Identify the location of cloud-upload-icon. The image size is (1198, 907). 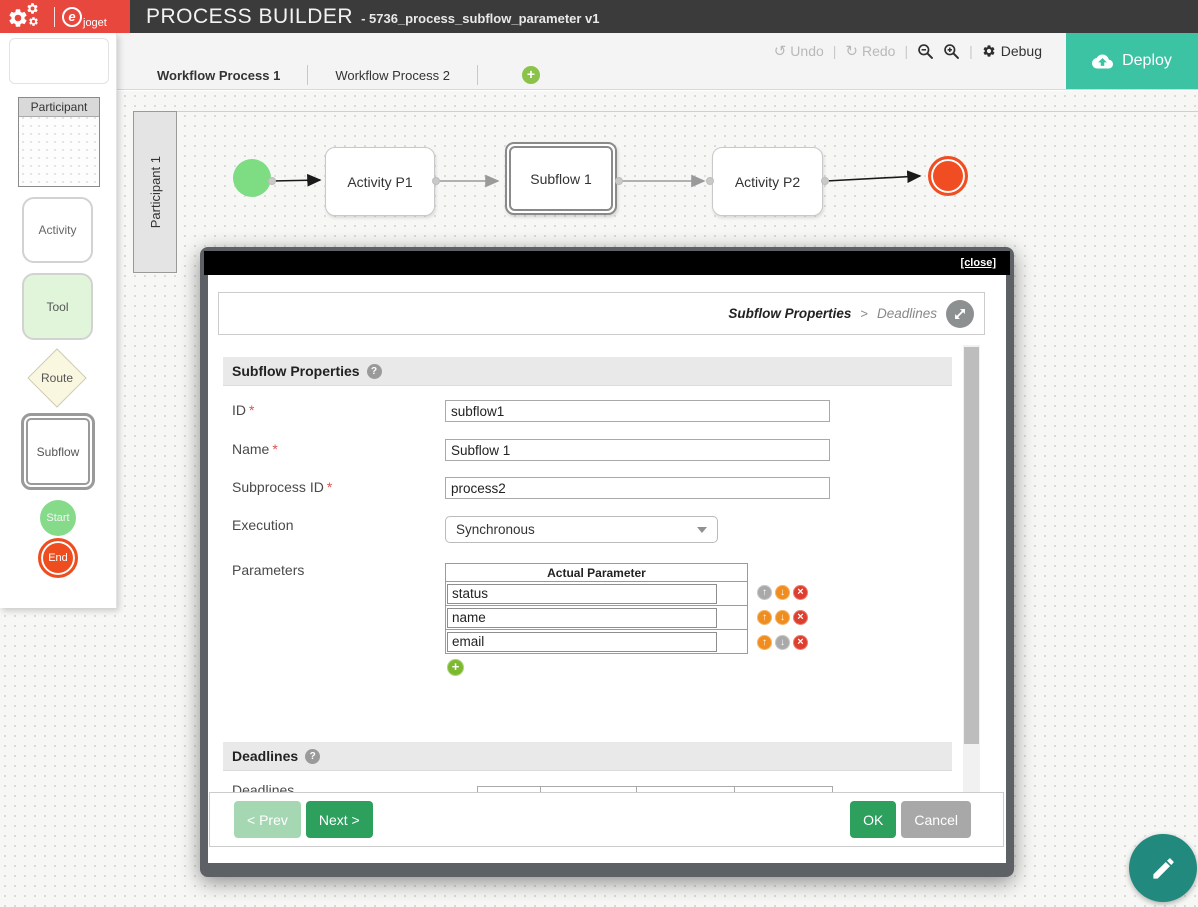
(1102, 61).